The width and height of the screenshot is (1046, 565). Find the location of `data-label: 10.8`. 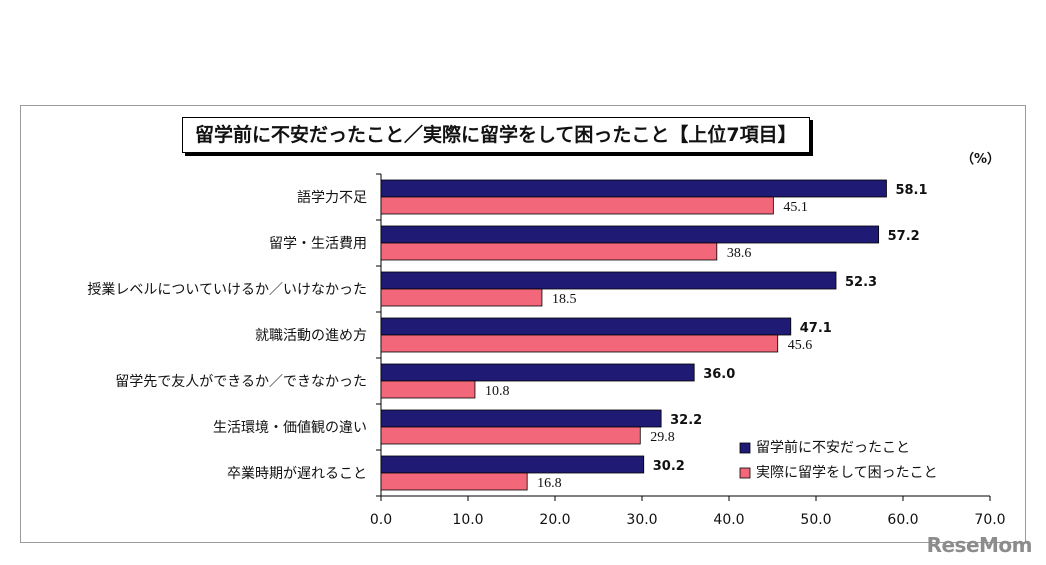

data-label: 10.8 is located at coordinates (497, 391).